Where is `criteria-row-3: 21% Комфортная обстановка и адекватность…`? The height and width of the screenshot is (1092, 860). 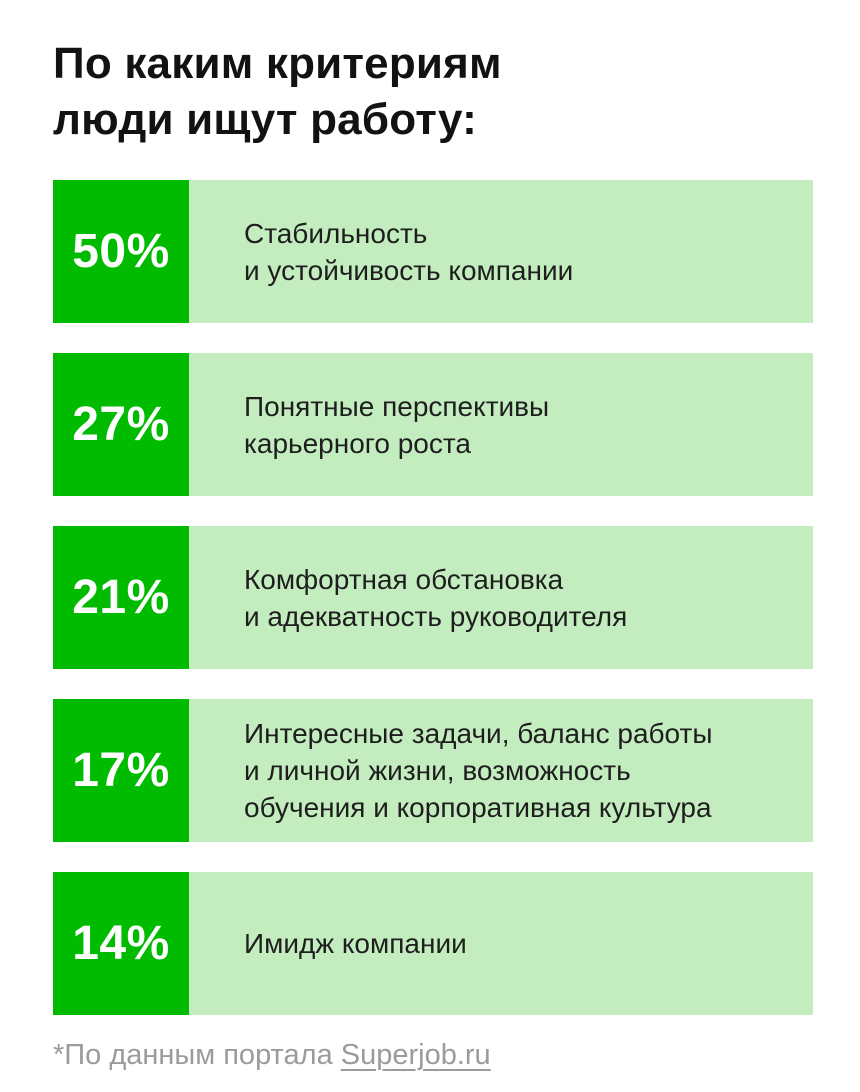
criteria-row-3: 21% Комфортная обстановка и адекватность… is located at coordinates (433, 597).